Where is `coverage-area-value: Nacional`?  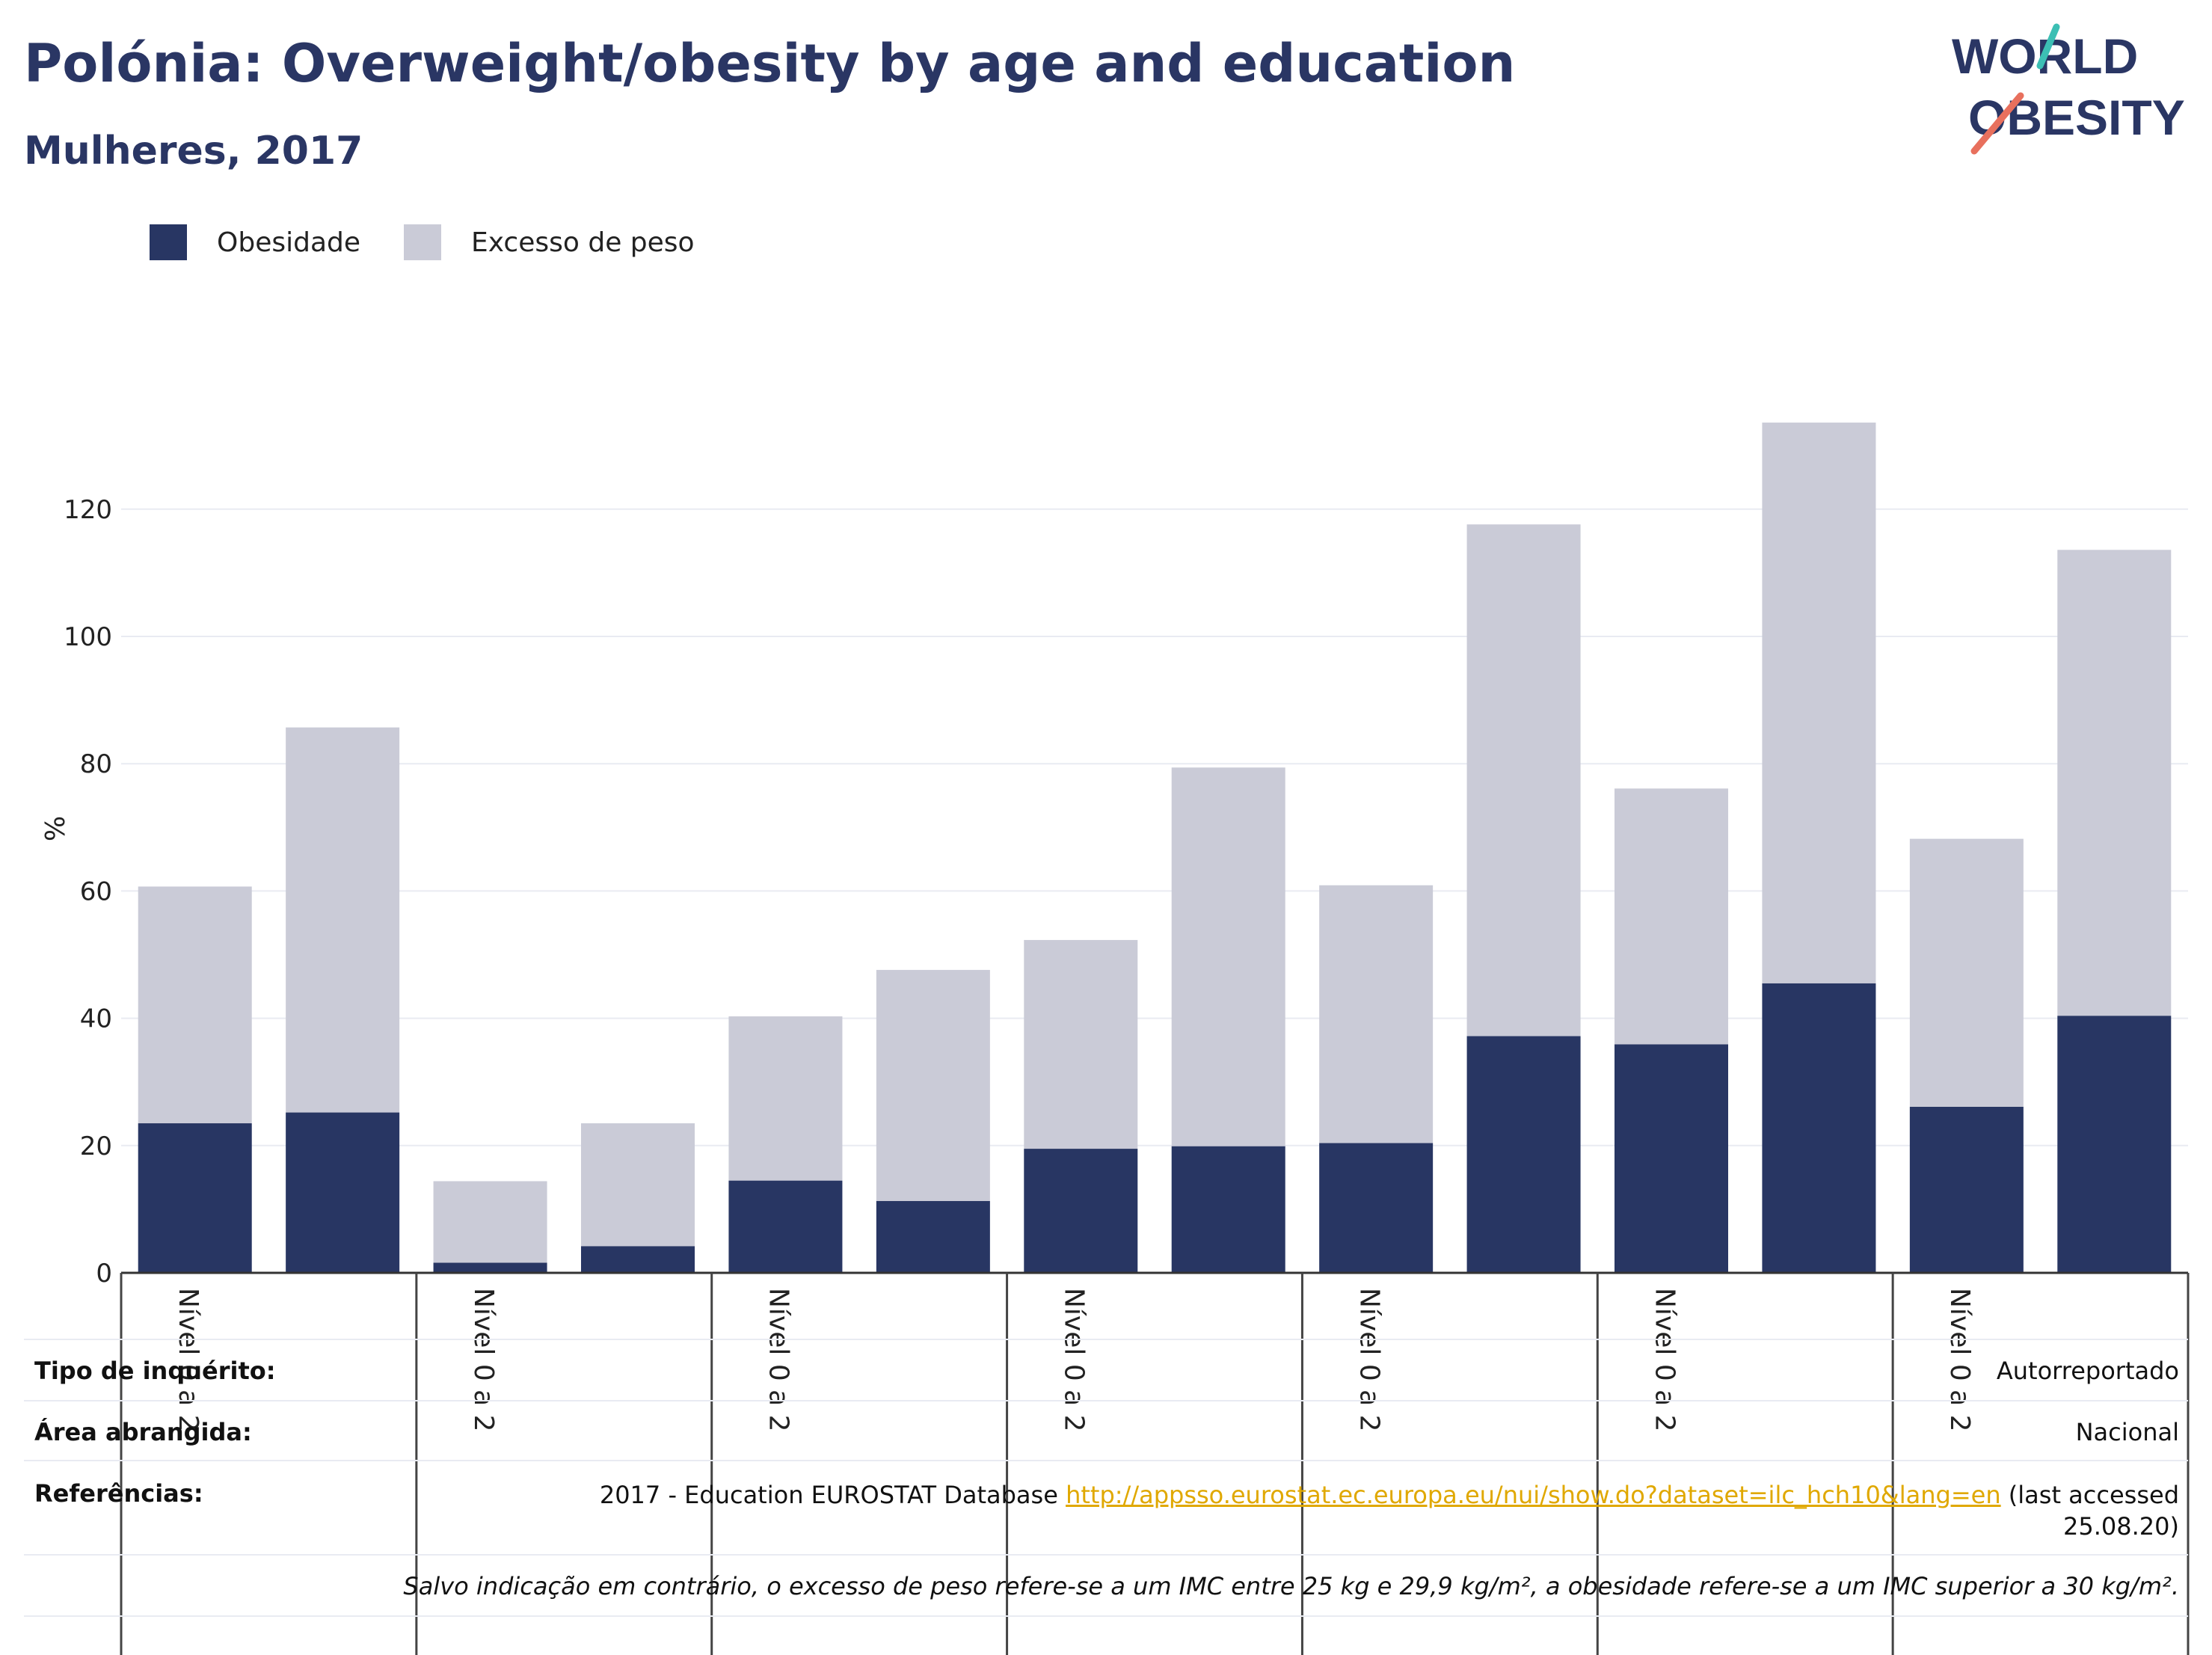 coverage-area-value: Nacional is located at coordinates (2127, 1432).